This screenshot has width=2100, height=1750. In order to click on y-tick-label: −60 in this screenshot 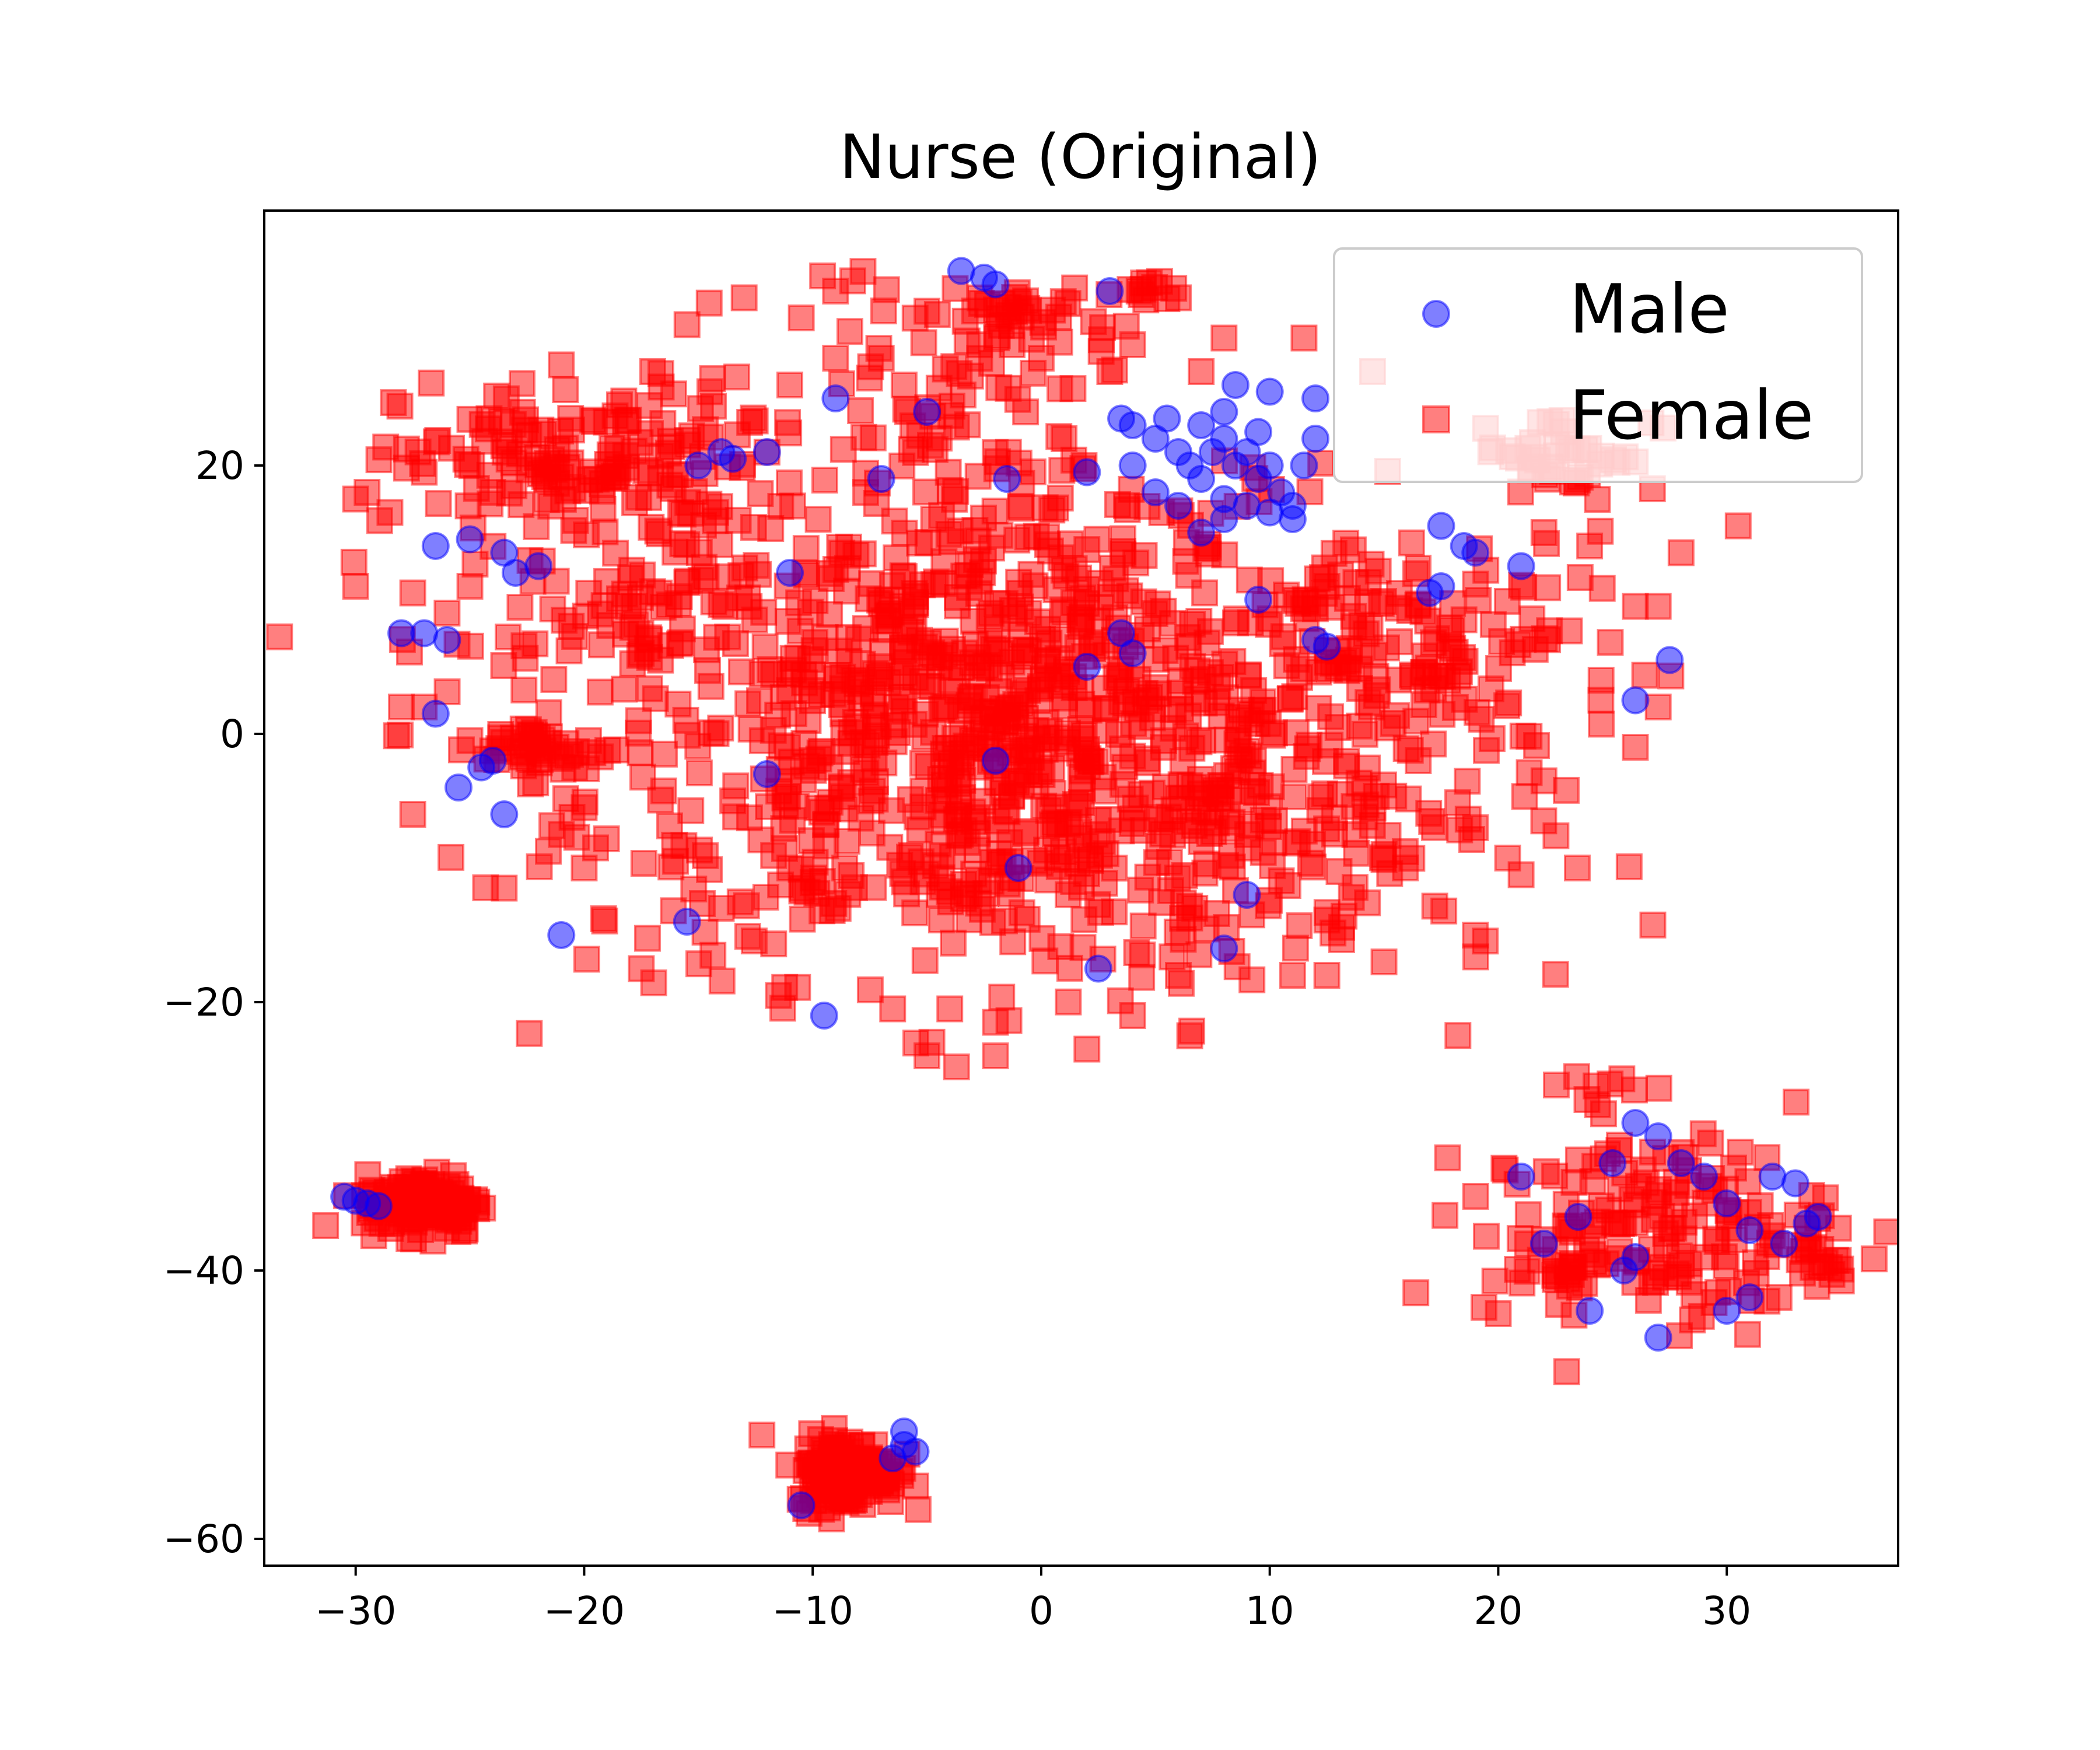, I will do `click(203, 1539)`.